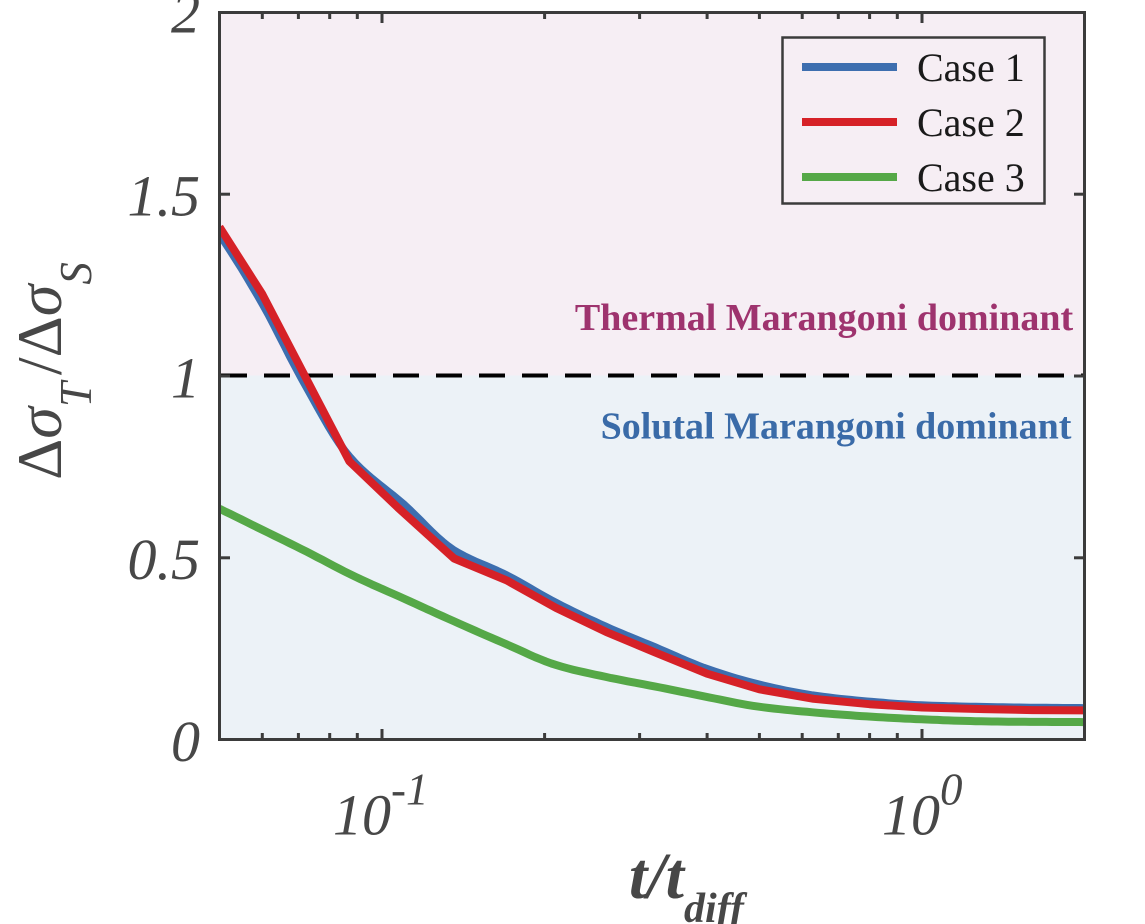 This screenshot has width=1145, height=924. What do you see at coordinates (185, 377) in the screenshot?
I see `svg-text: 1` at bounding box center [185, 377].